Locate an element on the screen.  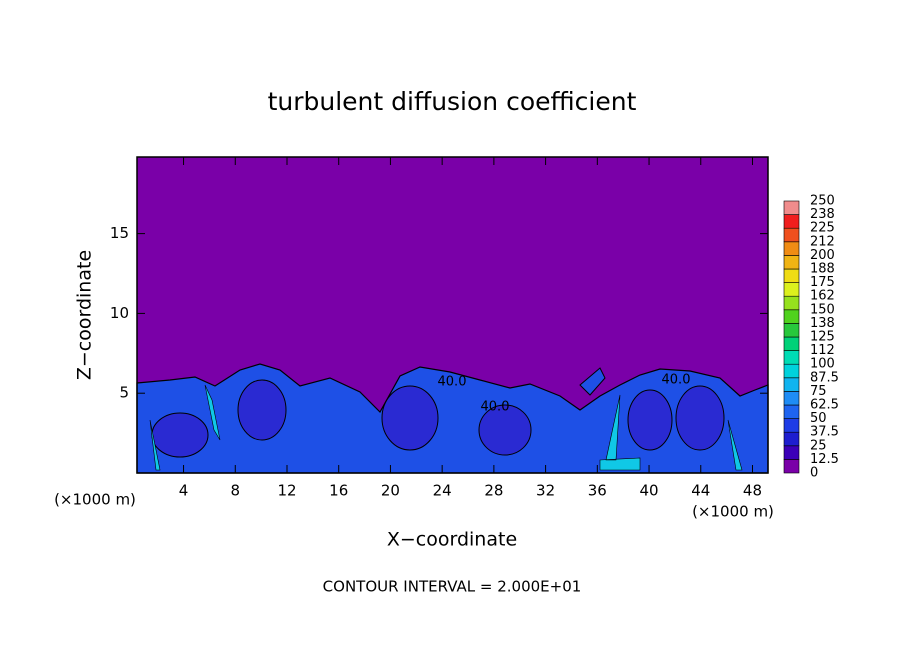
x-tick-label: 12 is located at coordinates (286, 491).